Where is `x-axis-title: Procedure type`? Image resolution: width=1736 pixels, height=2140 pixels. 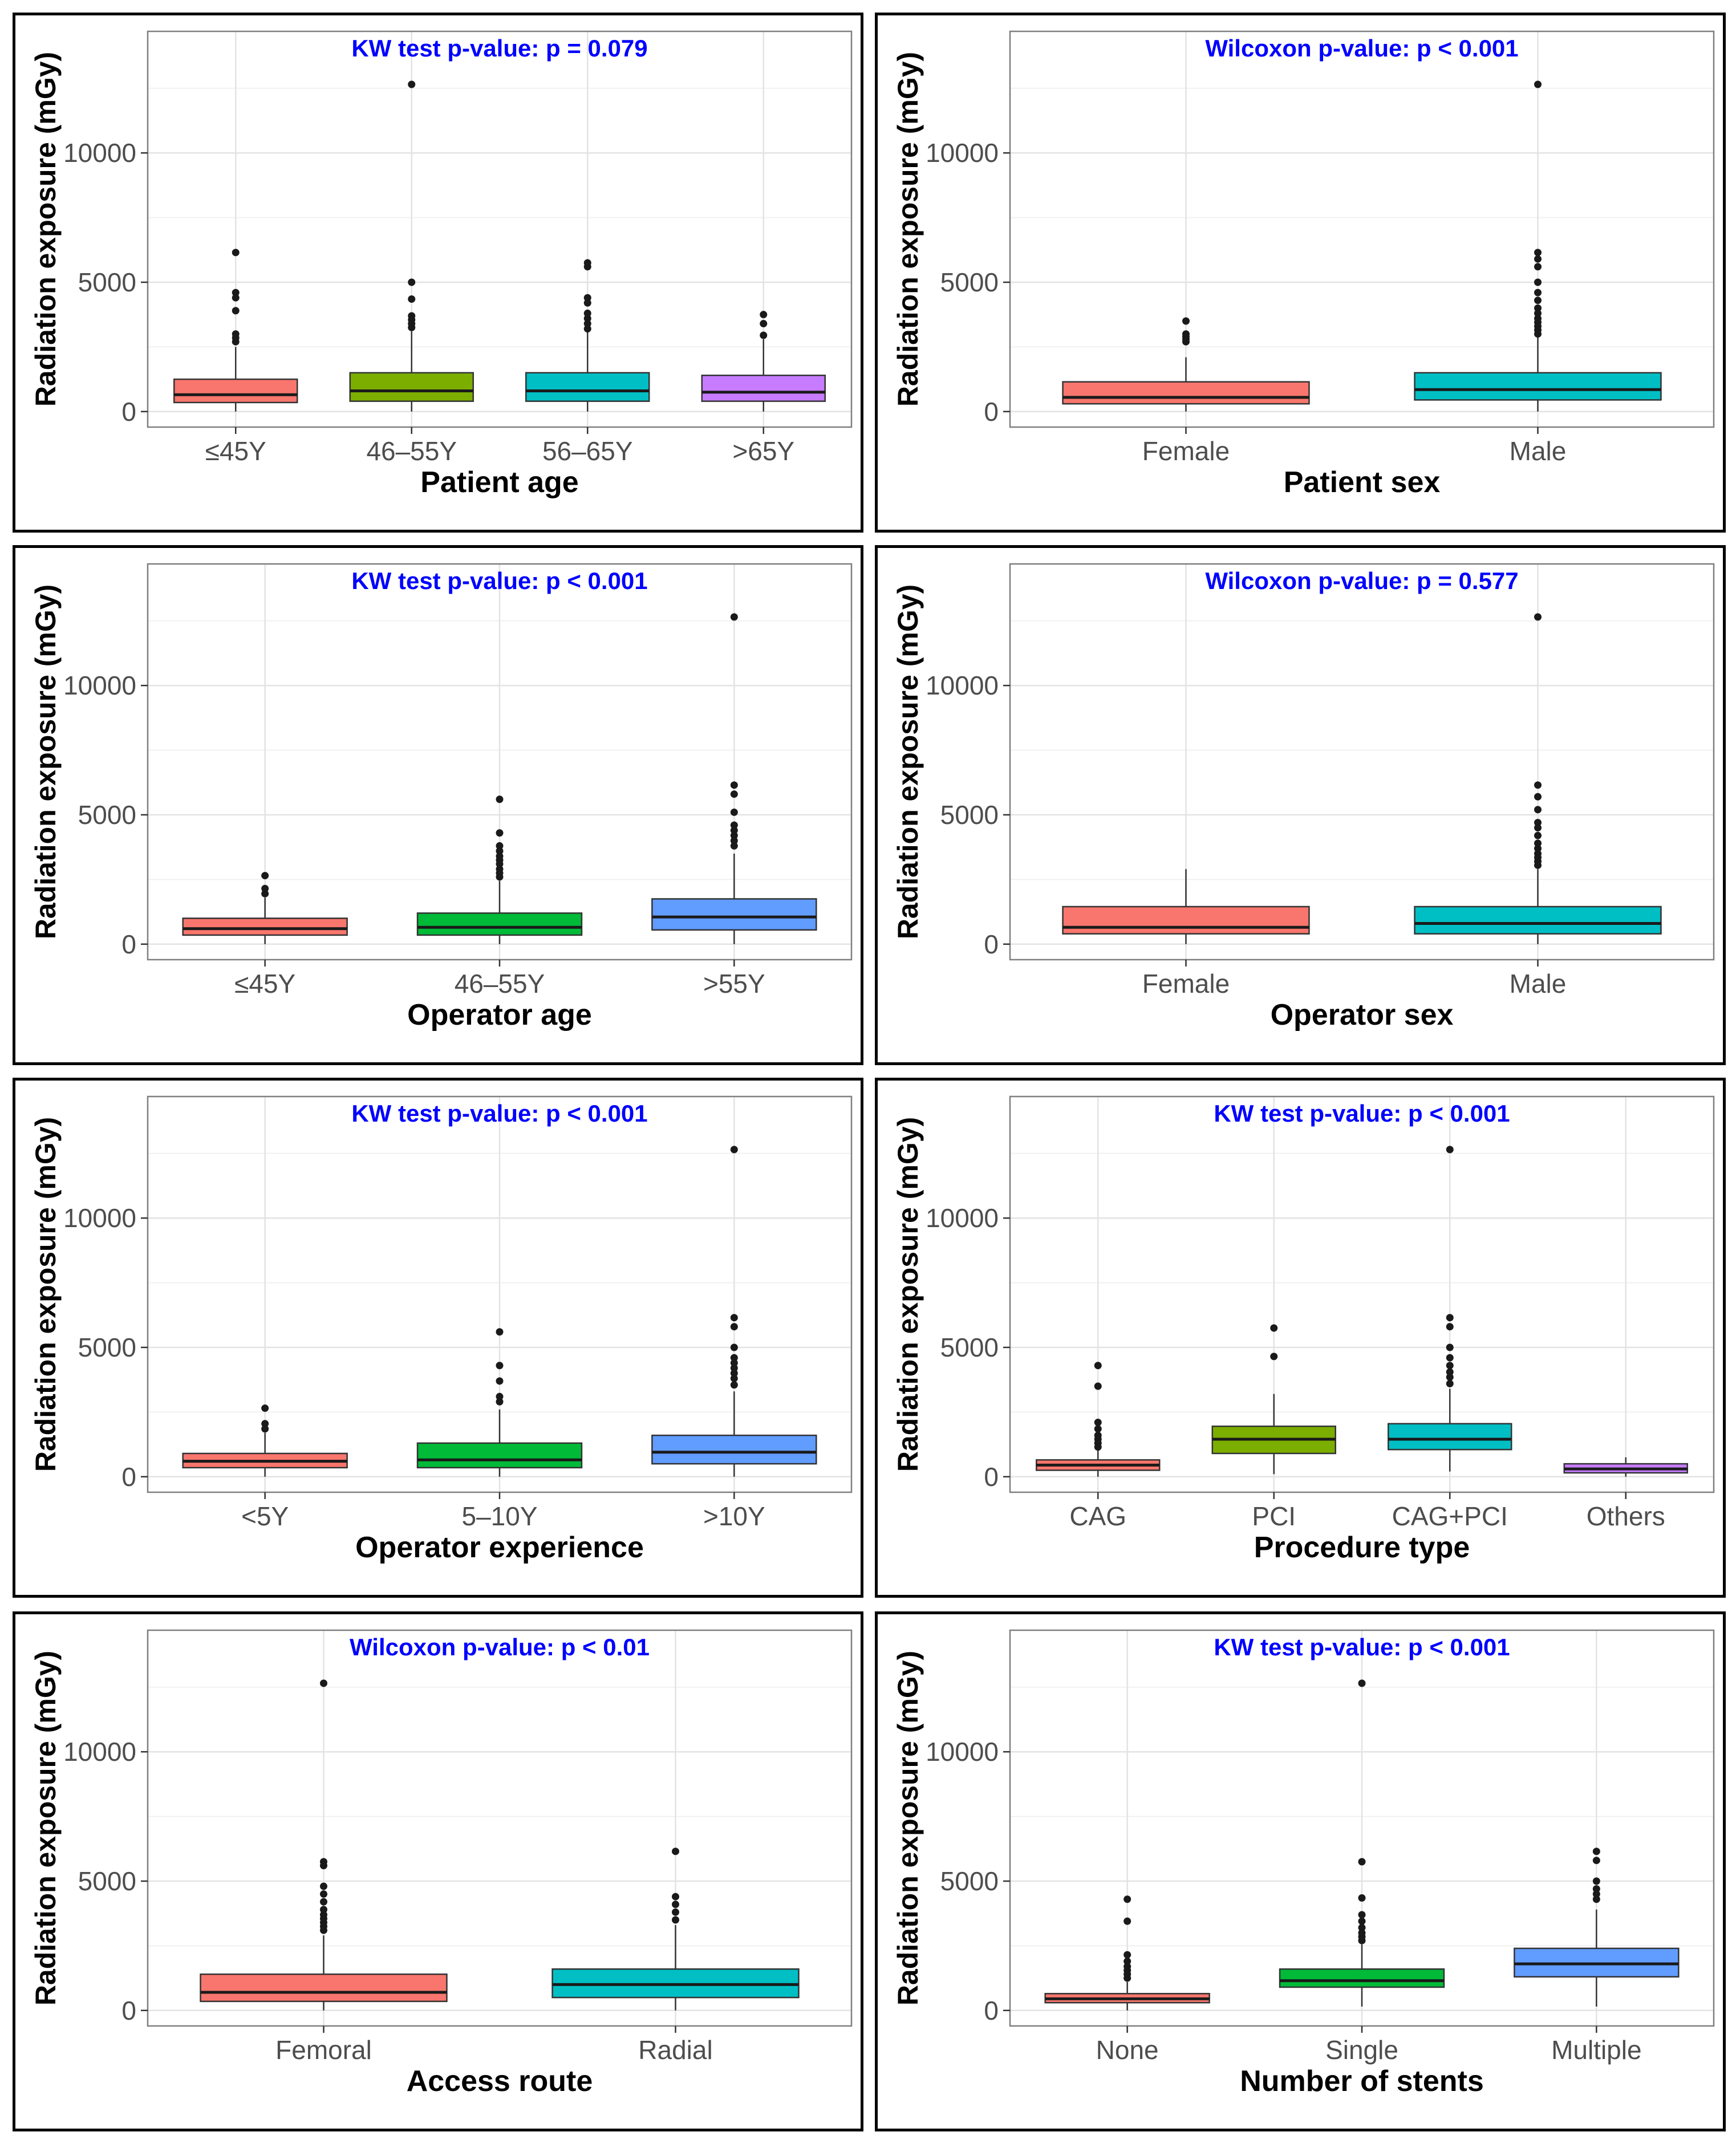 x-axis-title: Procedure type is located at coordinates (1362, 1548).